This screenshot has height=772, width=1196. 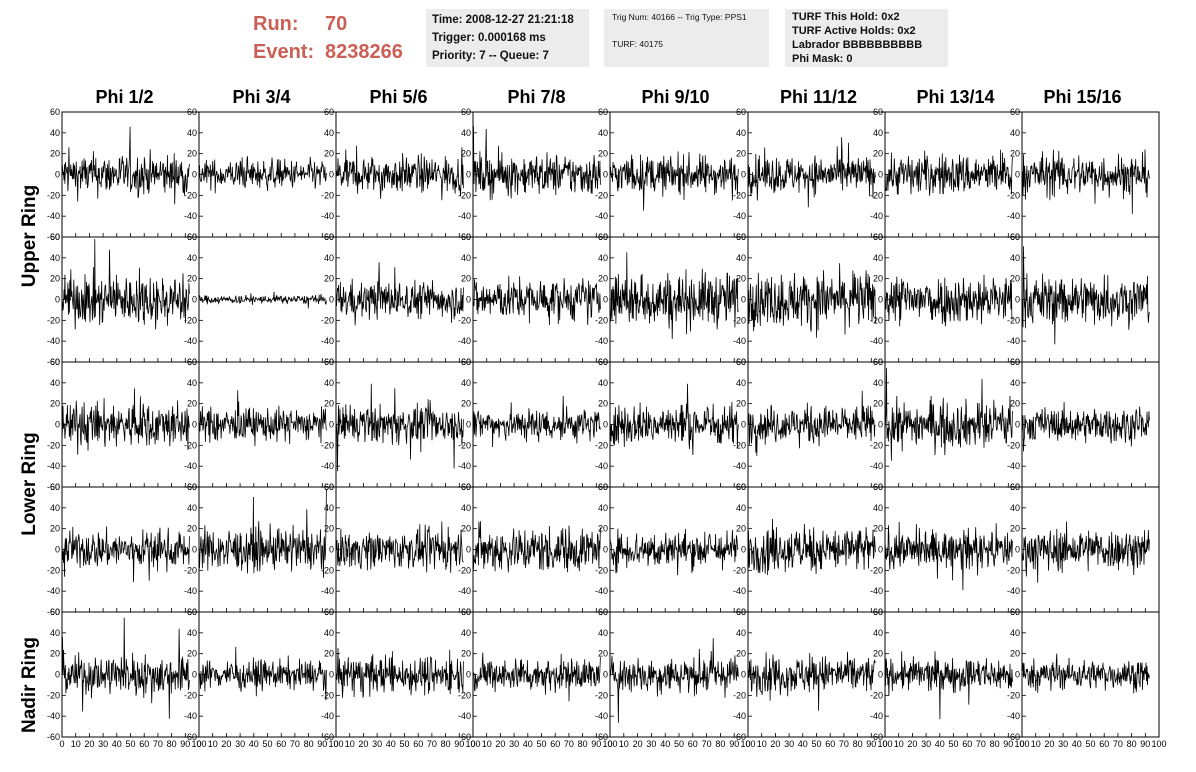 What do you see at coordinates (124, 97) in the screenshot?
I see `phi-label-1-2: Phi 1/2` at bounding box center [124, 97].